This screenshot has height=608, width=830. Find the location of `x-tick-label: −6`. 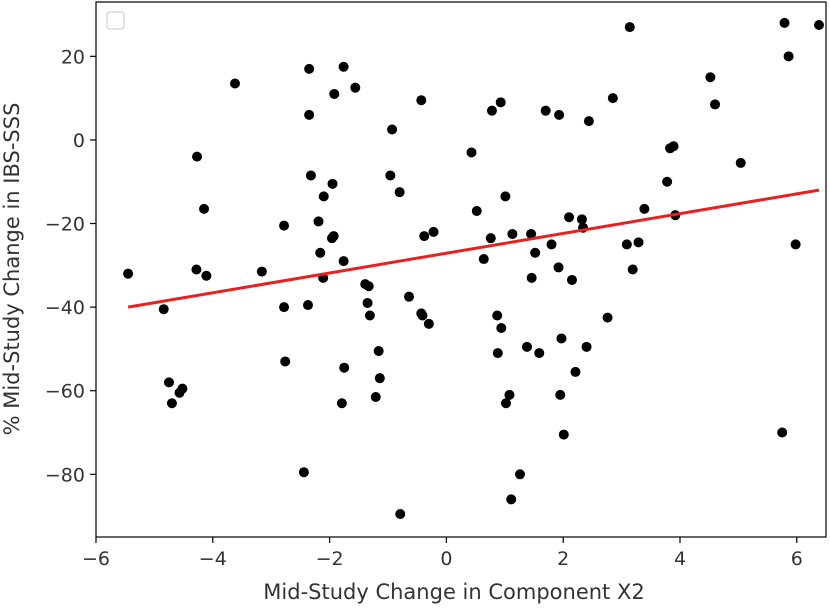

x-tick-label: −6 is located at coordinates (96, 559).